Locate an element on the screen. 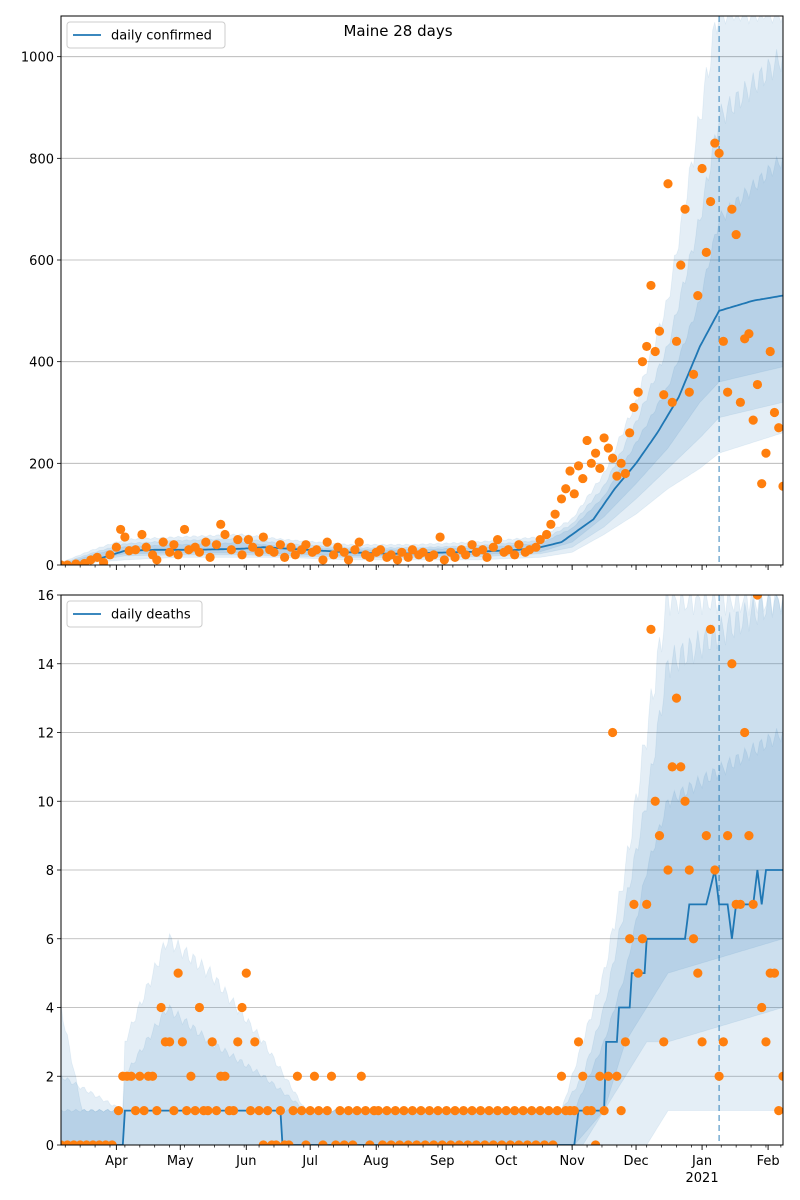  legend: daily confirmed is located at coordinates (146, 35).